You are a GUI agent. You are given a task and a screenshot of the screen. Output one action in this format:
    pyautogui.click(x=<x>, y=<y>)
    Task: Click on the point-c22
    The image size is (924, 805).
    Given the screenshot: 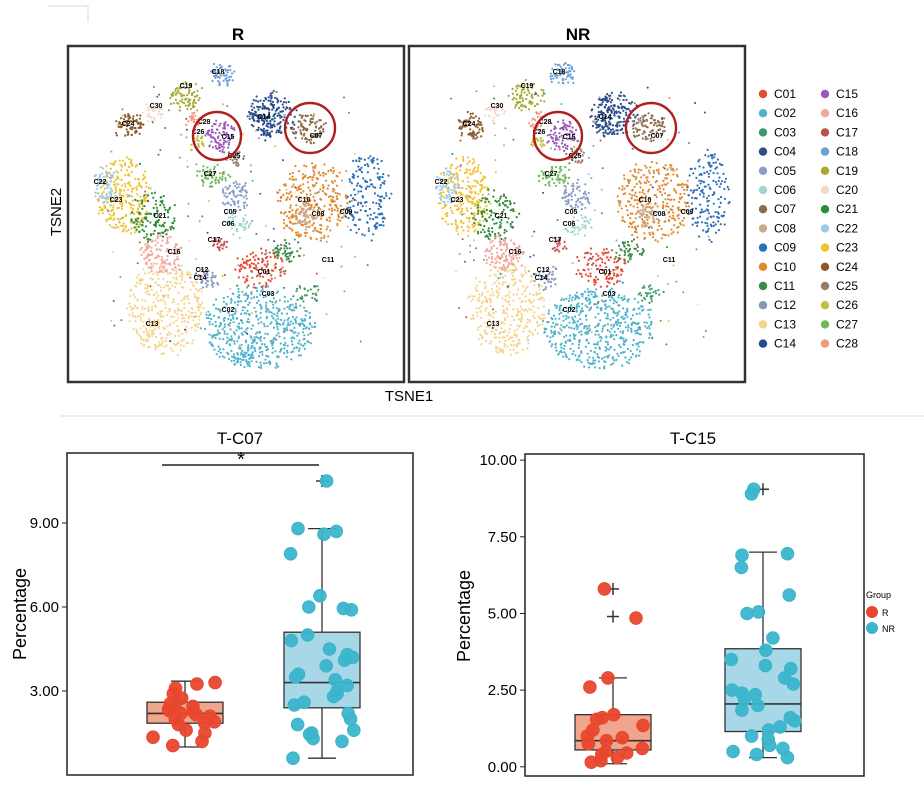 What is the action you would take?
    pyautogui.click(x=110, y=195)
    